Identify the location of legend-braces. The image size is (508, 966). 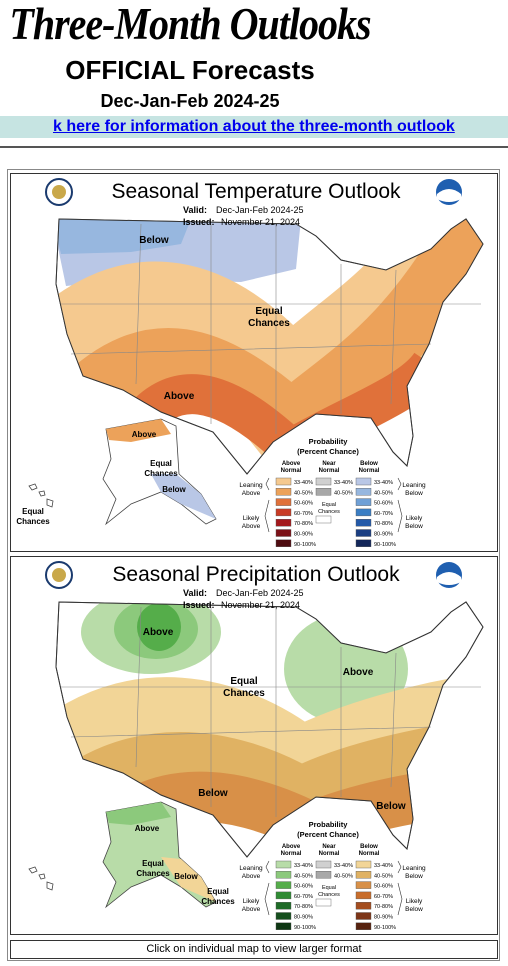
(333, 888).